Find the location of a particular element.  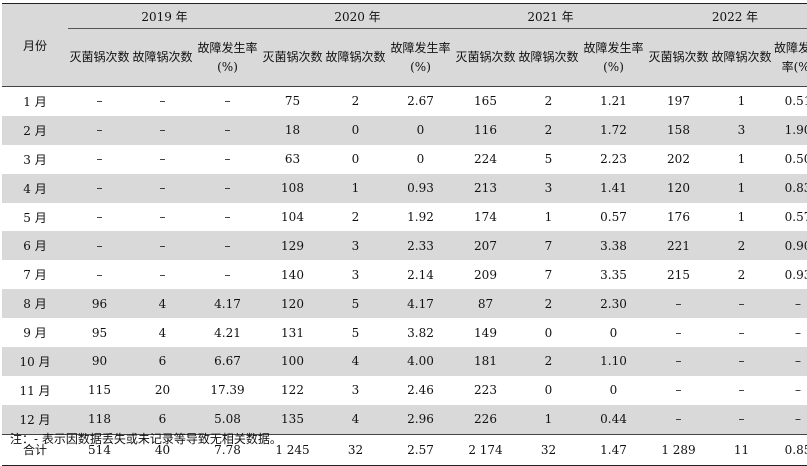

data-cell: 1.92 is located at coordinates (420, 217).